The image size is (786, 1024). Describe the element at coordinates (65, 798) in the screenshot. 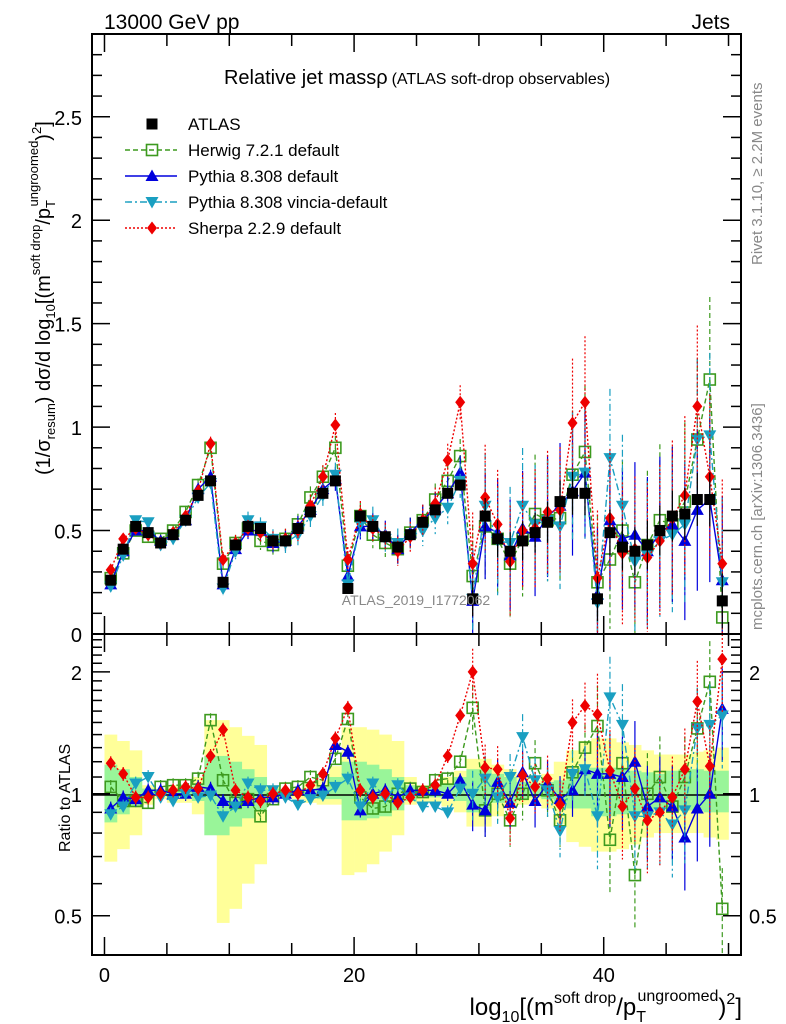

I see `ratio-y-axis-label: Ratio to ATLAS` at that location.